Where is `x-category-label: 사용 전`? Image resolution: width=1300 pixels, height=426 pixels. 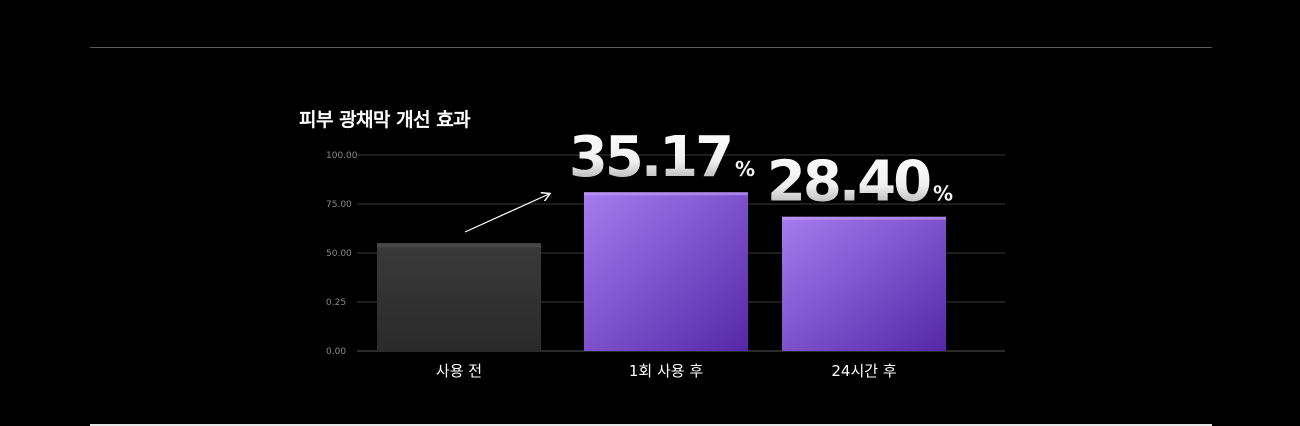 x-category-label: 사용 전 is located at coordinates (459, 371).